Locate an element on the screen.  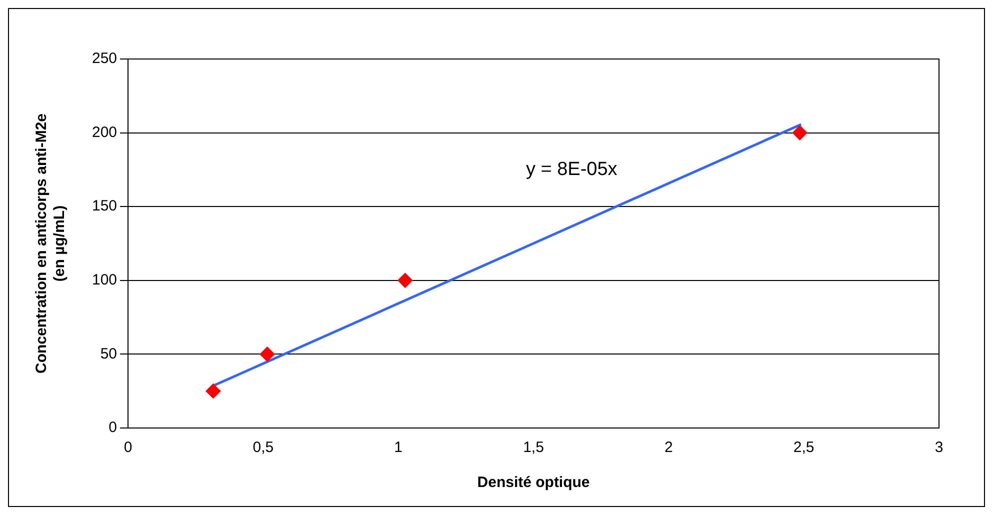
x-axis-title: Densité optique is located at coordinates (533, 483).